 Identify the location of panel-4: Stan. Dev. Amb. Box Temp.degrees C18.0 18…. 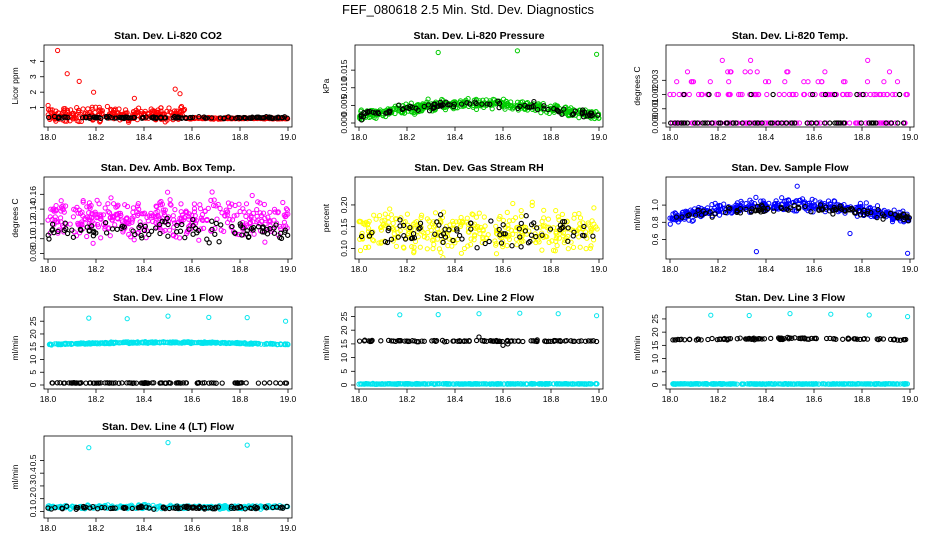
(153, 218).